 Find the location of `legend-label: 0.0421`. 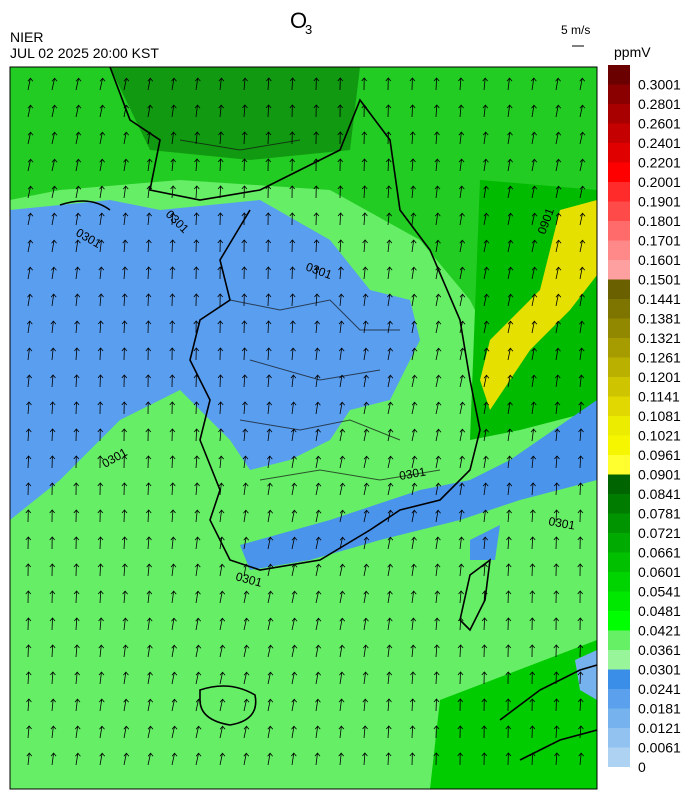

legend-label: 0.0421 is located at coordinates (659, 631).